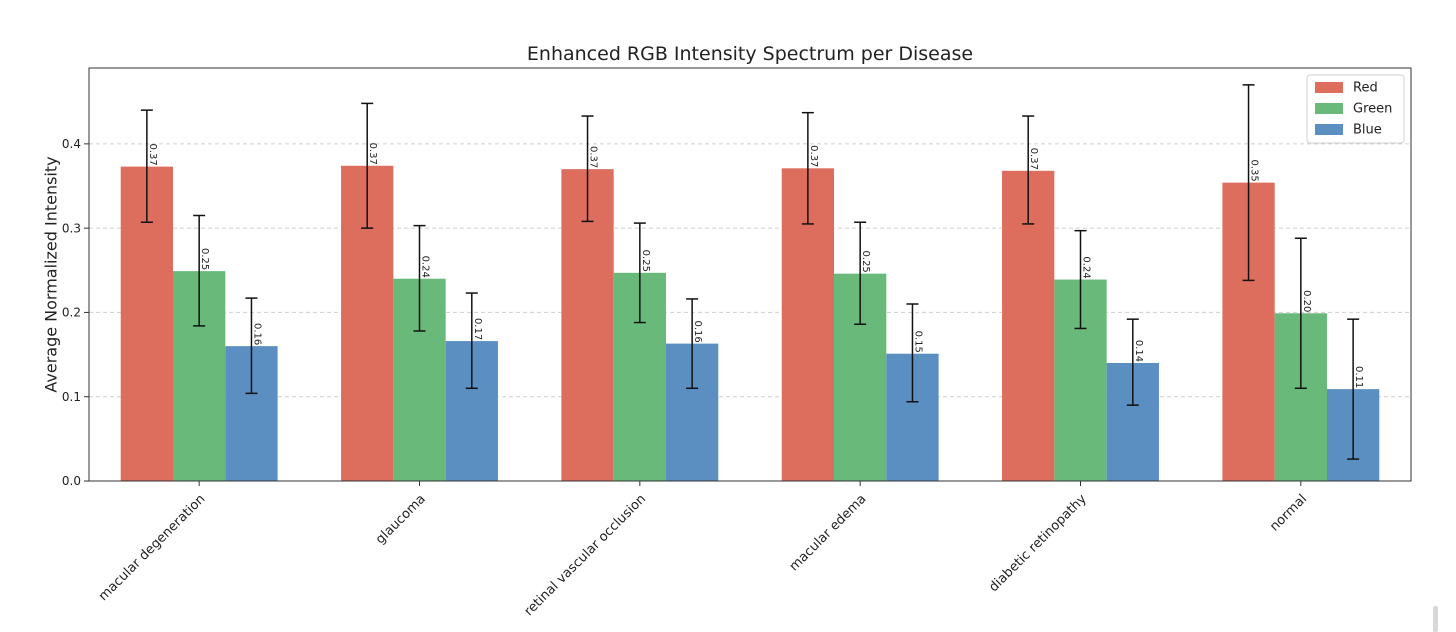 The image size is (1456, 632). Describe the element at coordinates (71, 228) in the screenshot. I see `y-tick-label: 0.3` at that location.